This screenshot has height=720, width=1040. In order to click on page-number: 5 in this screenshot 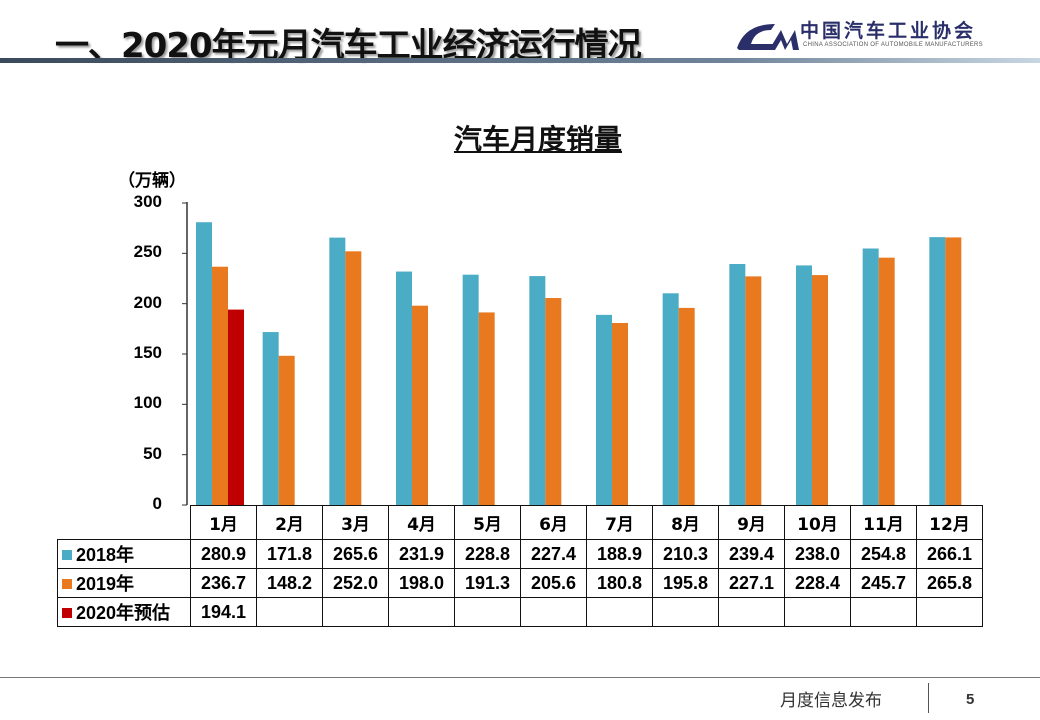, I will do `click(970, 699)`.